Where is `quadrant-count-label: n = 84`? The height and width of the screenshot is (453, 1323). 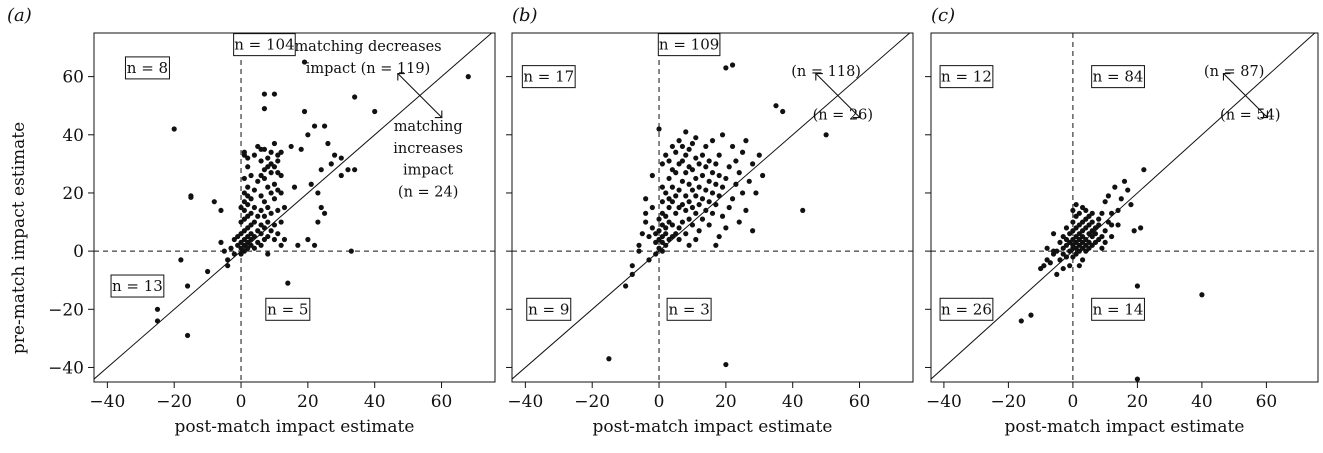
quadrant-count-label: n = 84 is located at coordinates (1118, 77).